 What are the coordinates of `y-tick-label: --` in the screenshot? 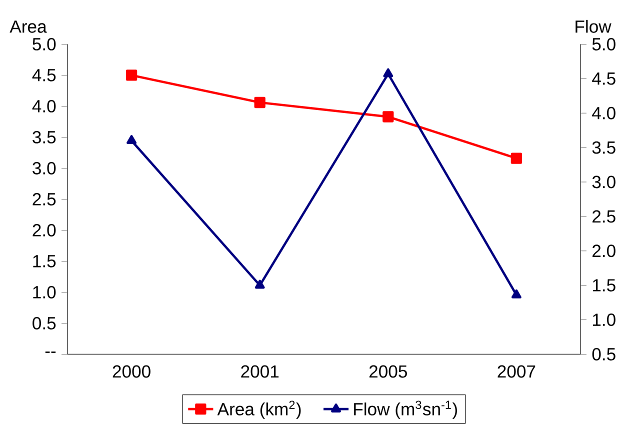 It's located at (50, 352).